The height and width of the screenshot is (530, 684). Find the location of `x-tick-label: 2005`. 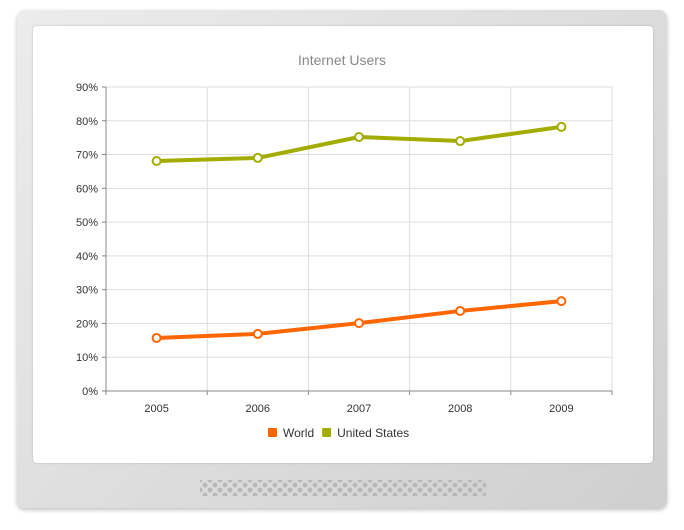

x-tick-label: 2005 is located at coordinates (156, 409).